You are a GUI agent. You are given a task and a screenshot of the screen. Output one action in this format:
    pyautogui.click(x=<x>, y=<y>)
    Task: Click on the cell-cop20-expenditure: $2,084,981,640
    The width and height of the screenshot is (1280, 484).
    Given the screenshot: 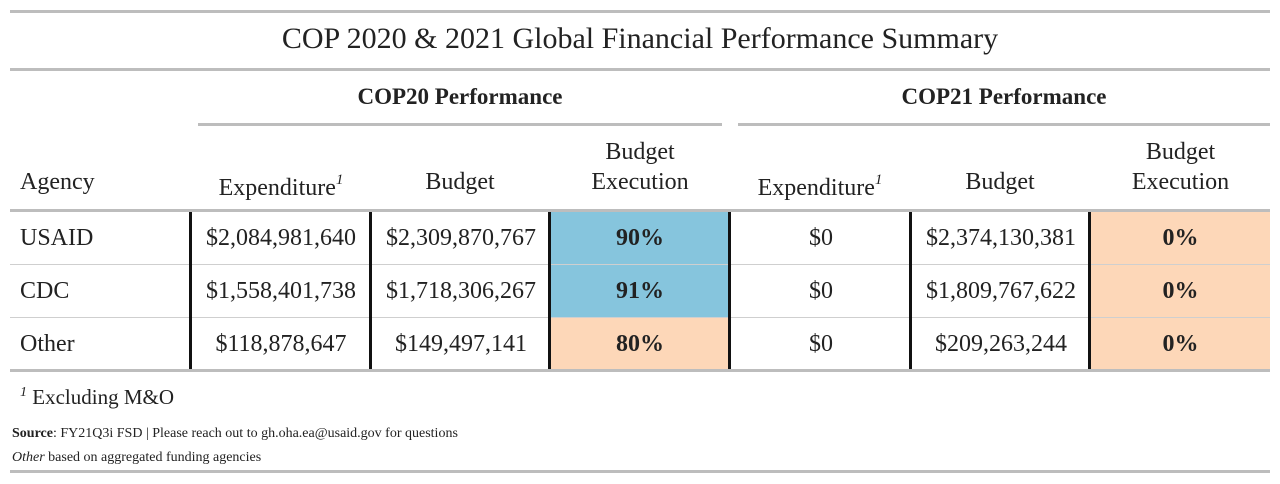 What is the action you would take?
    pyautogui.click(x=281, y=238)
    